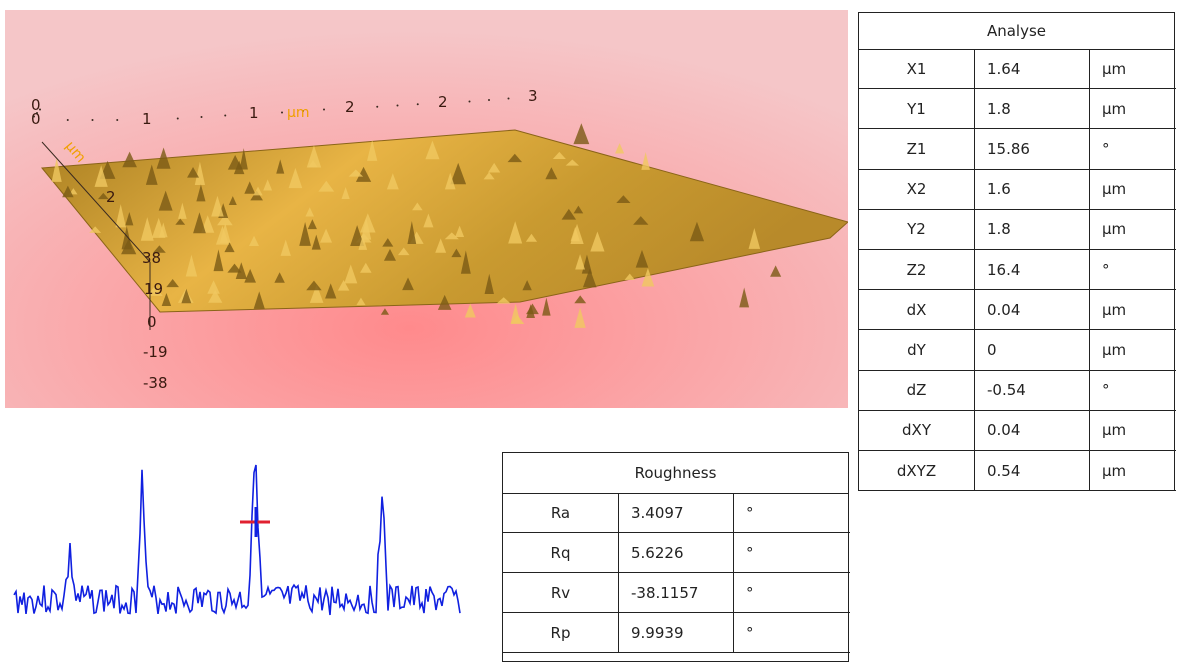 The width and height of the screenshot is (1198, 662). Describe the element at coordinates (917, 310) in the screenshot. I see `row-label: dX` at that location.